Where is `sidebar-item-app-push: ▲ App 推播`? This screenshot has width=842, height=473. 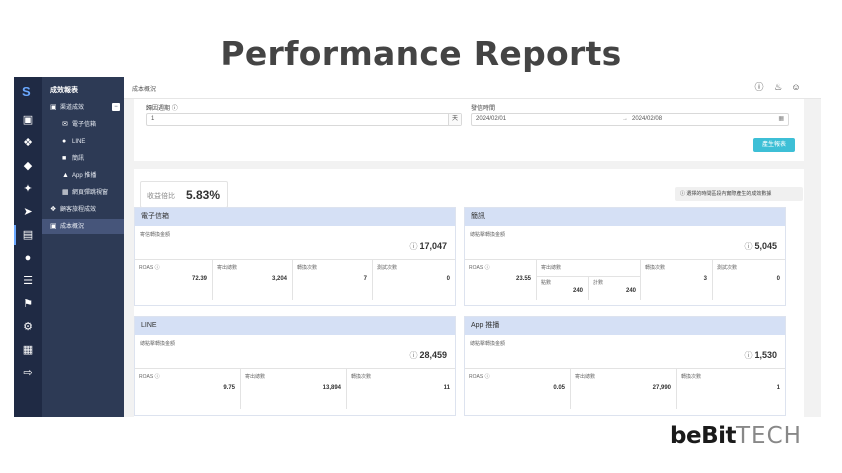
sidebar-item-app-push: ▲ App 推播 is located at coordinates (83, 175).